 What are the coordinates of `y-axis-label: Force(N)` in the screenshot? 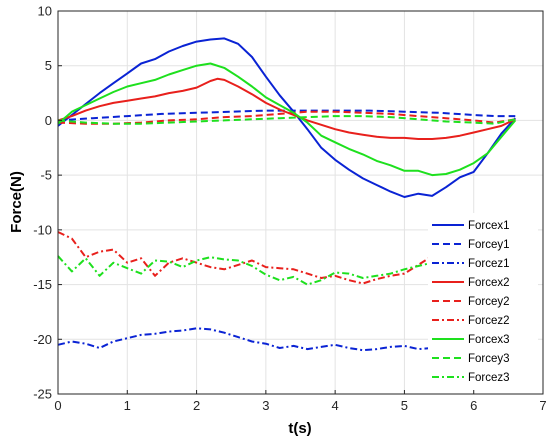 It's located at (16, 202).